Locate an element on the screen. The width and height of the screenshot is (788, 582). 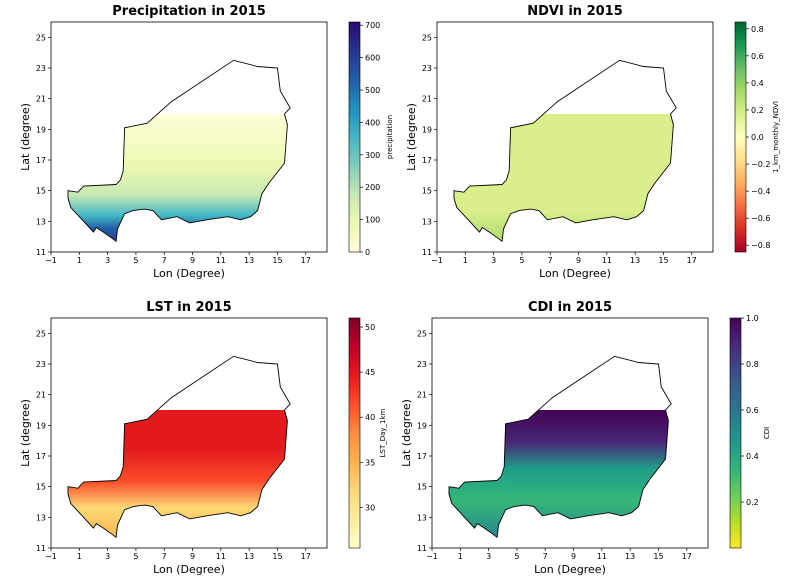
colorbar-tick-label: 1.0 is located at coordinates (752, 318).